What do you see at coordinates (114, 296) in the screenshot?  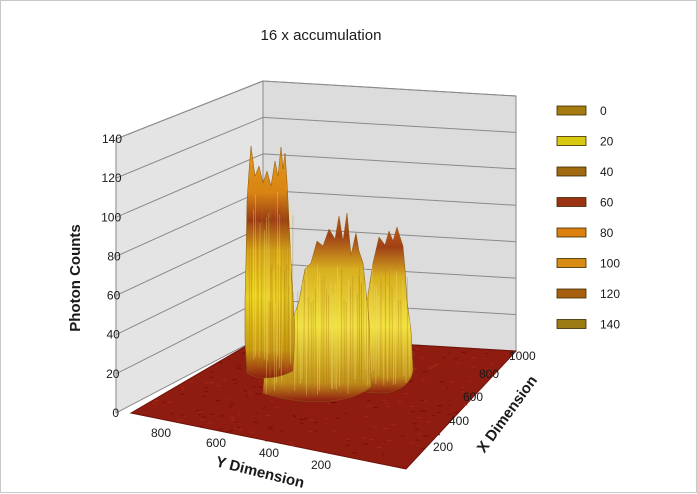 I see `z-tick-label: 60` at bounding box center [114, 296].